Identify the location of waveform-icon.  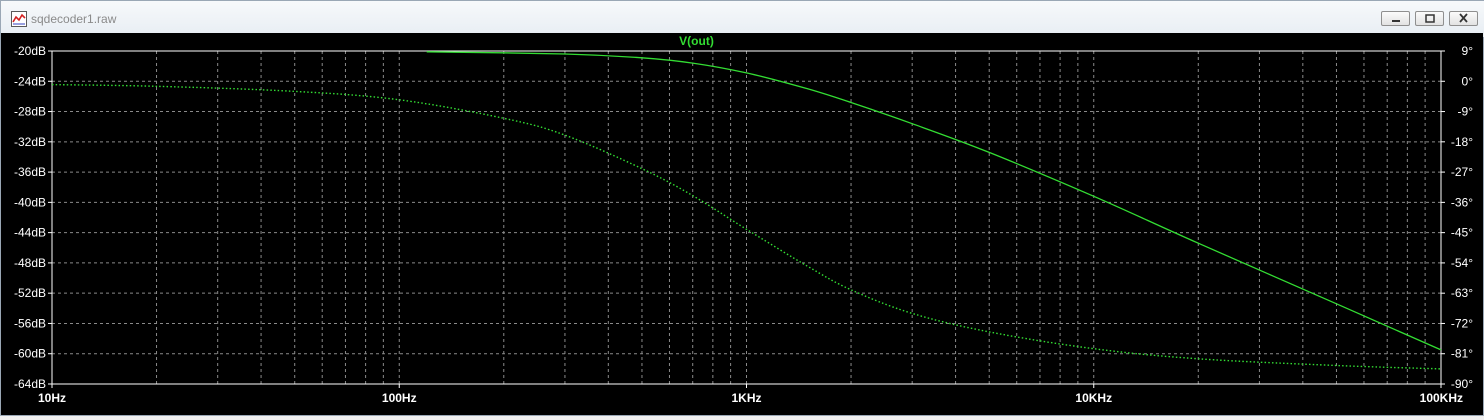
(19, 19).